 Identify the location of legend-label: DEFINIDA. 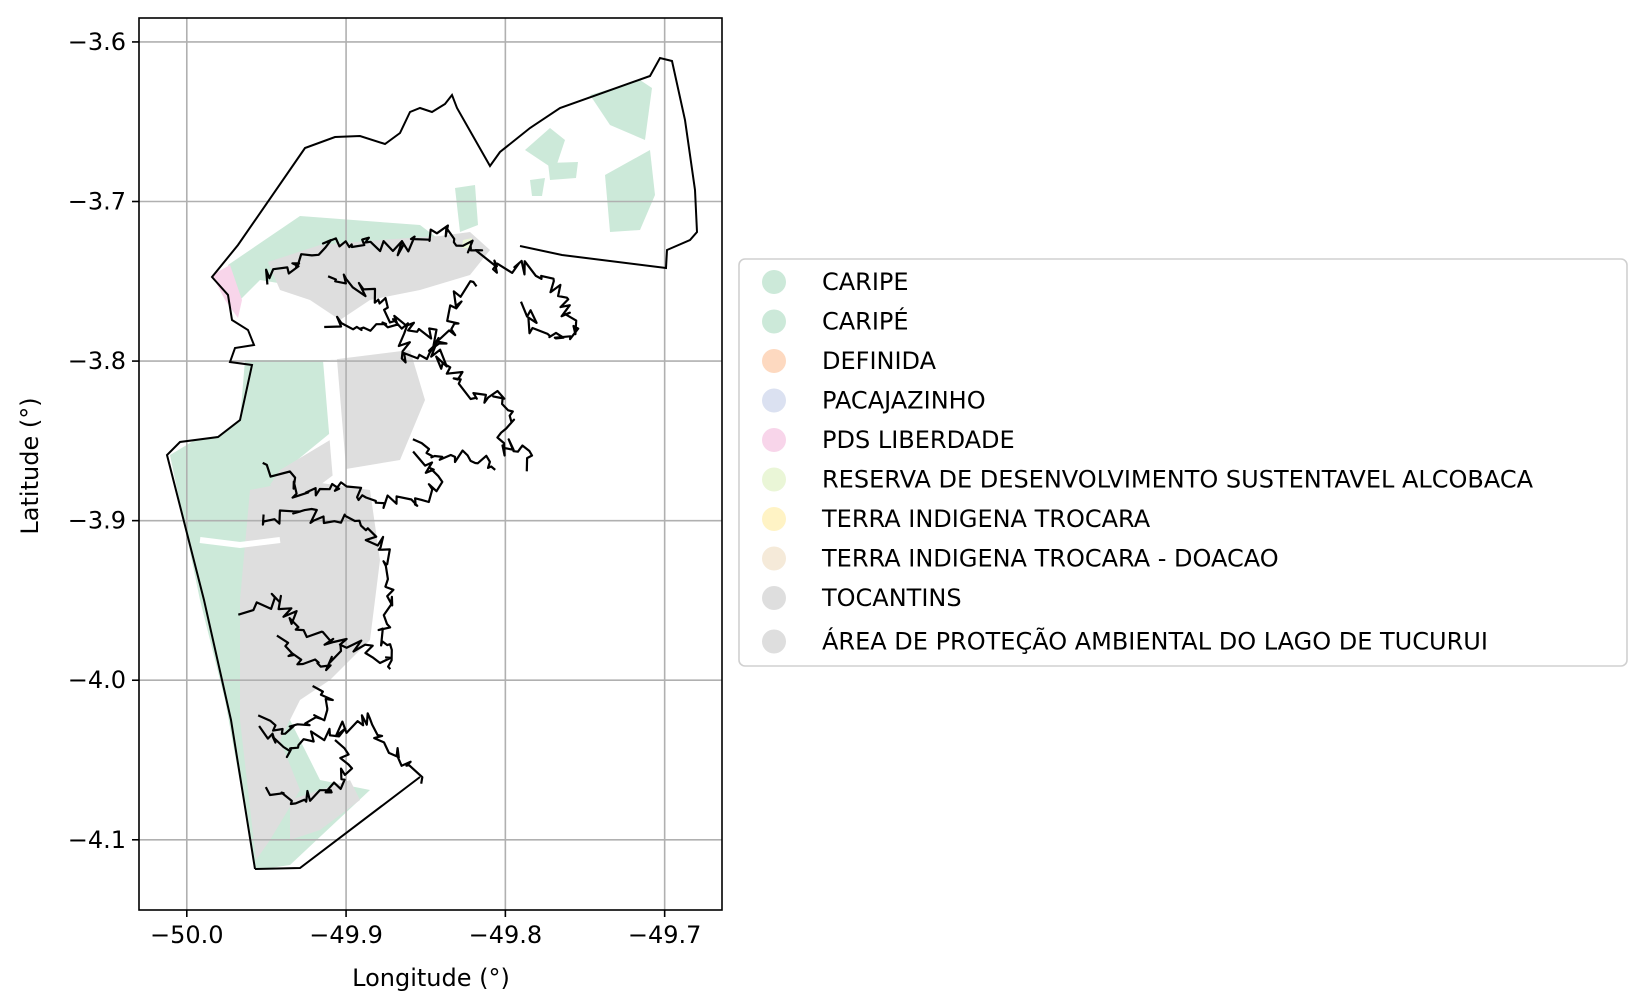
(879, 361).